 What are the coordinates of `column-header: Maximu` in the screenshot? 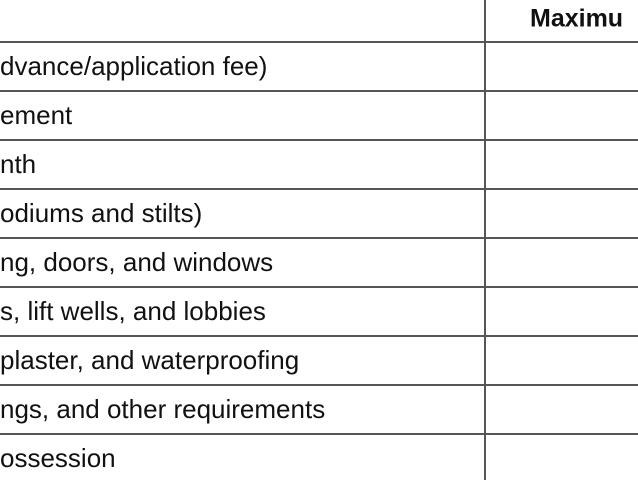 It's located at (576, 19).